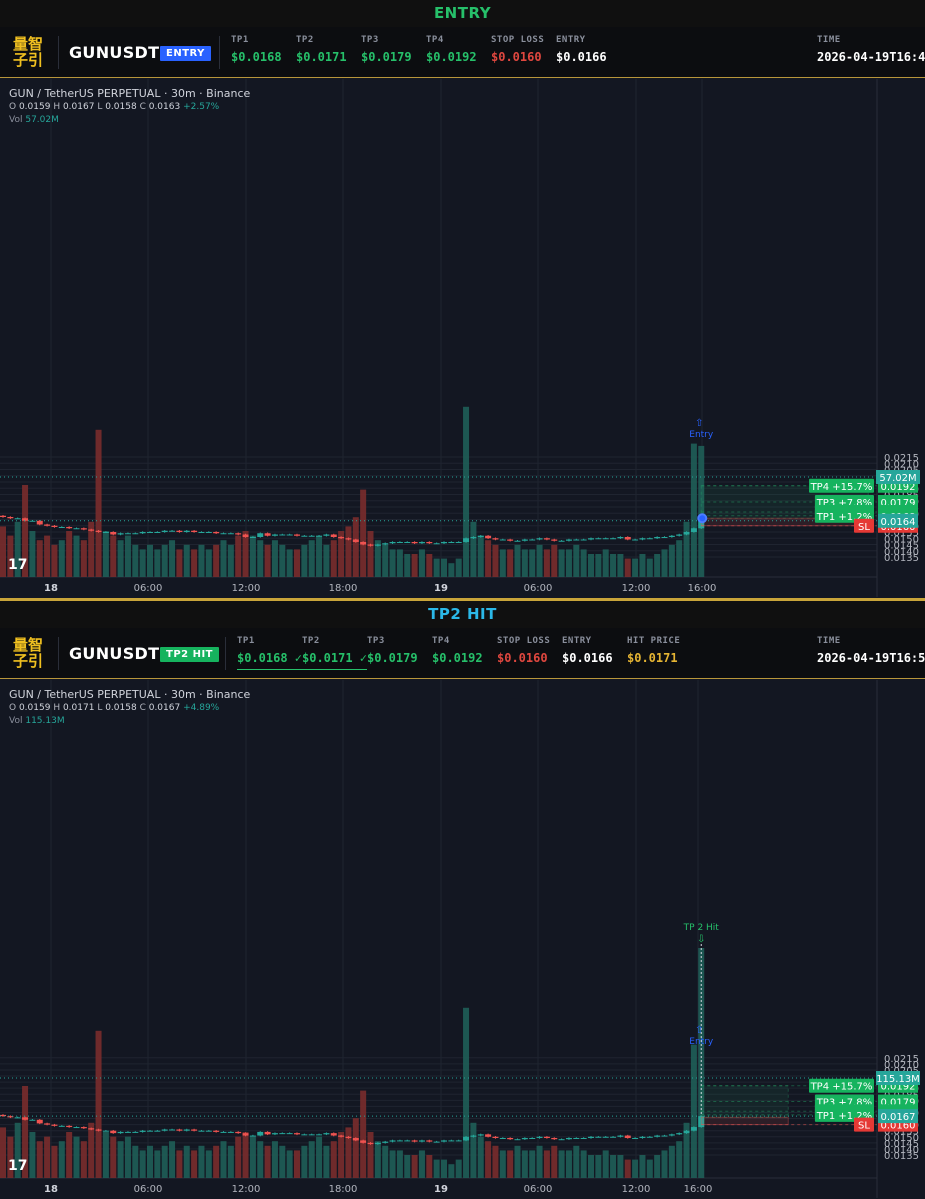 This screenshot has height=1199, width=925. Describe the element at coordinates (898, 1078) in the screenshot. I see `volume-tag` at that location.